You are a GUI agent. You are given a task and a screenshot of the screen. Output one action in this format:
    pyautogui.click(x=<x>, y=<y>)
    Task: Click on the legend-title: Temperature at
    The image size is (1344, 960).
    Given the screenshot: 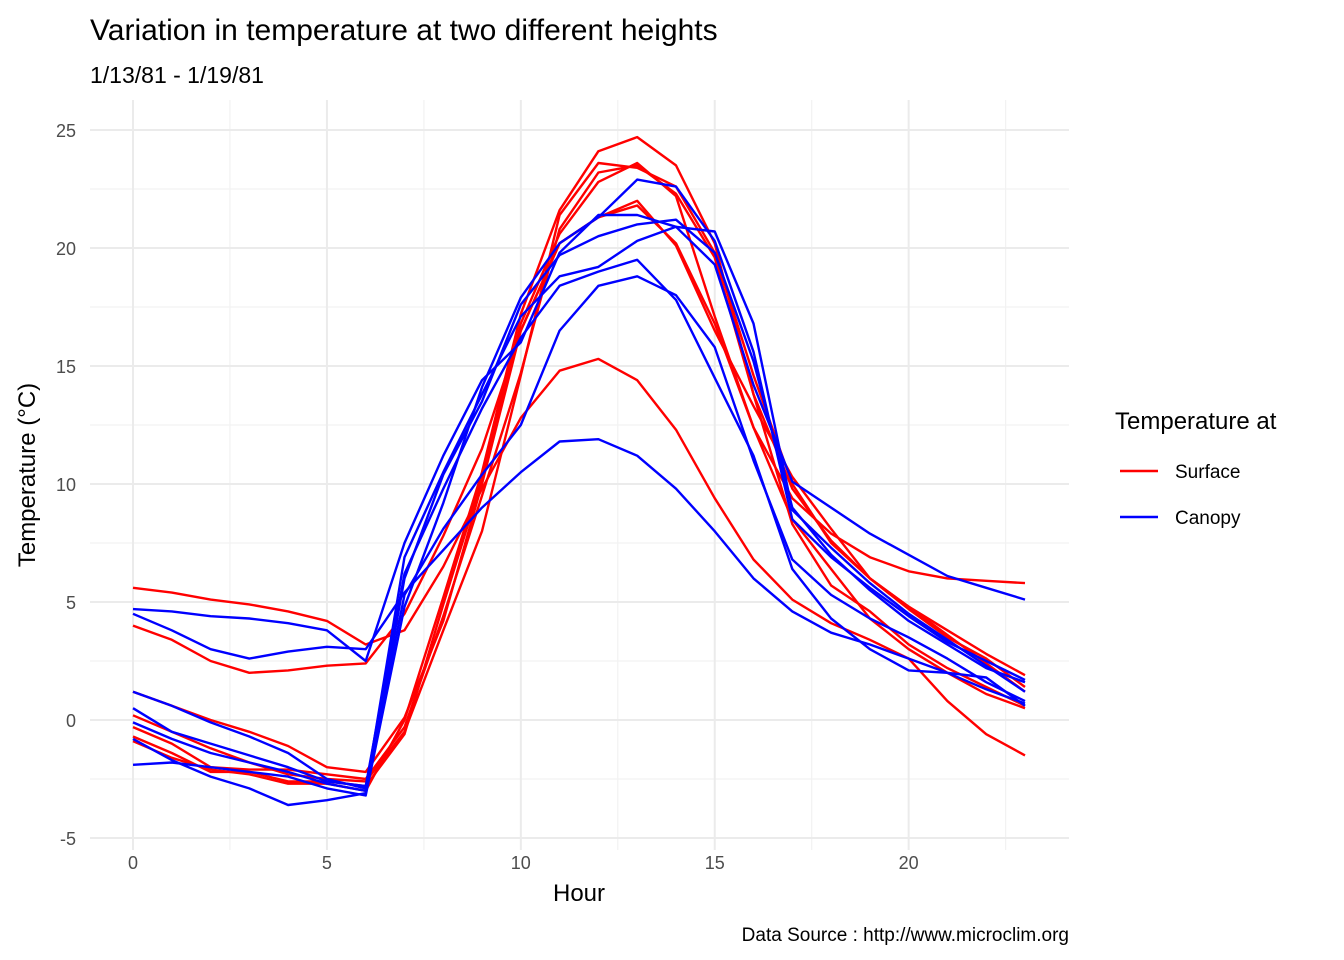 What is the action you would take?
    pyautogui.click(x=1196, y=421)
    